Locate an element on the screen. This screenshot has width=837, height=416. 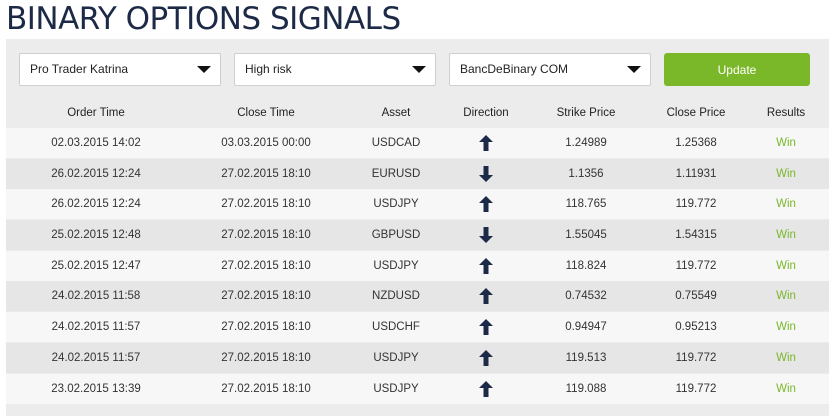
cell-strike: 1.24989 is located at coordinates (586, 143).